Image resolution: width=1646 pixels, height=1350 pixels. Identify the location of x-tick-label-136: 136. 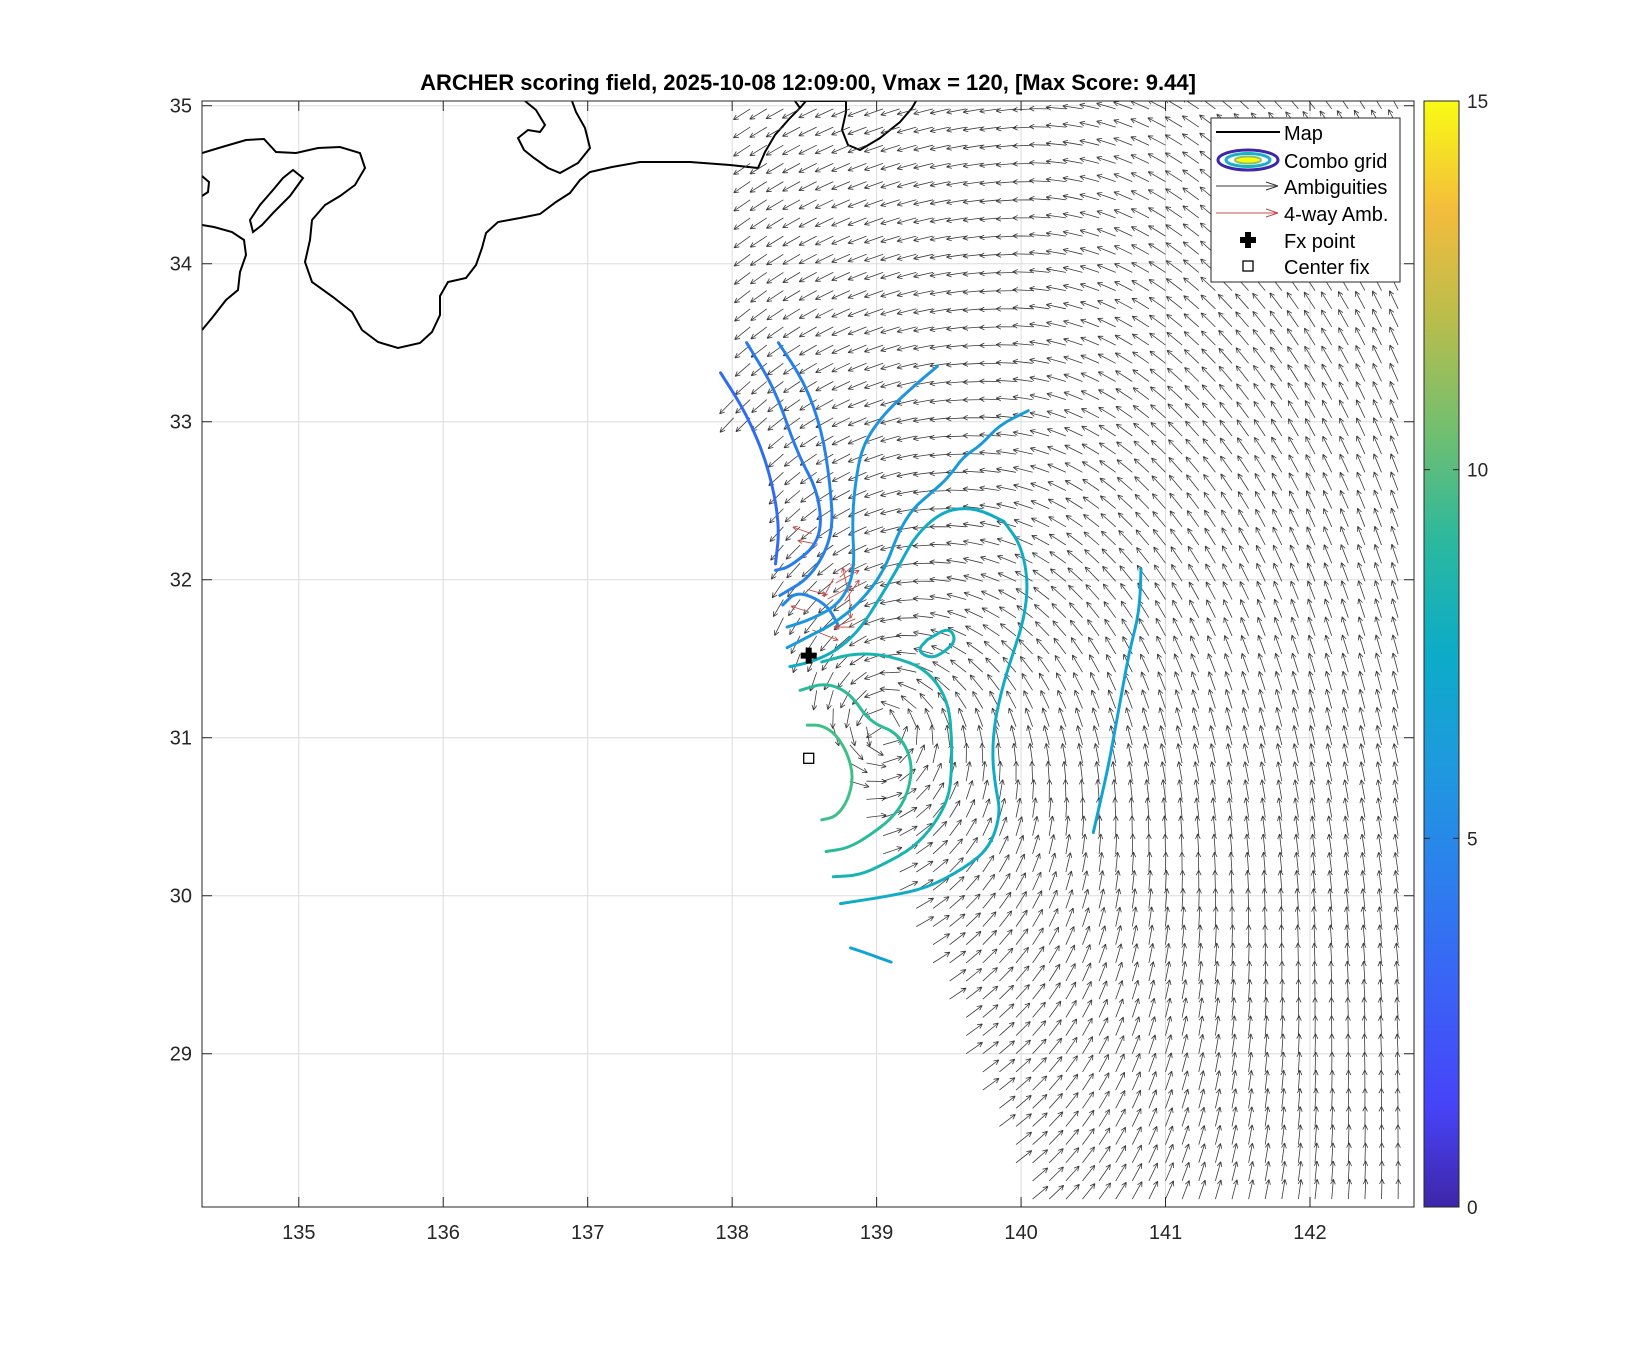
(443, 1233).